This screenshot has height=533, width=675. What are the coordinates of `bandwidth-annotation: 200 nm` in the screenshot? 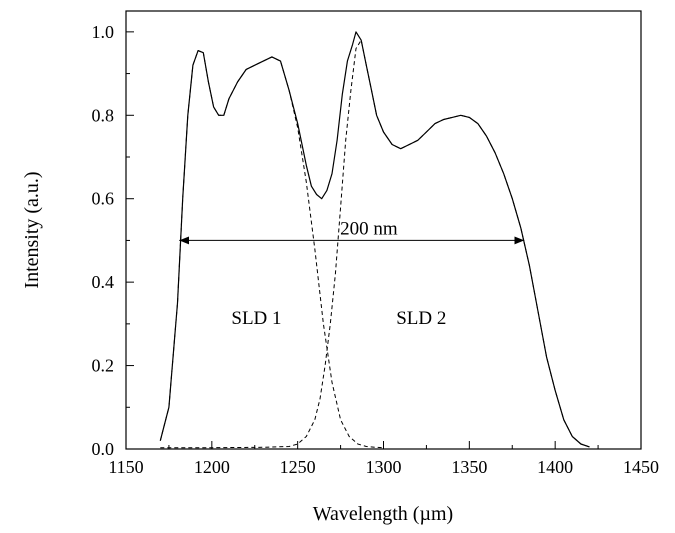 It's located at (352, 231).